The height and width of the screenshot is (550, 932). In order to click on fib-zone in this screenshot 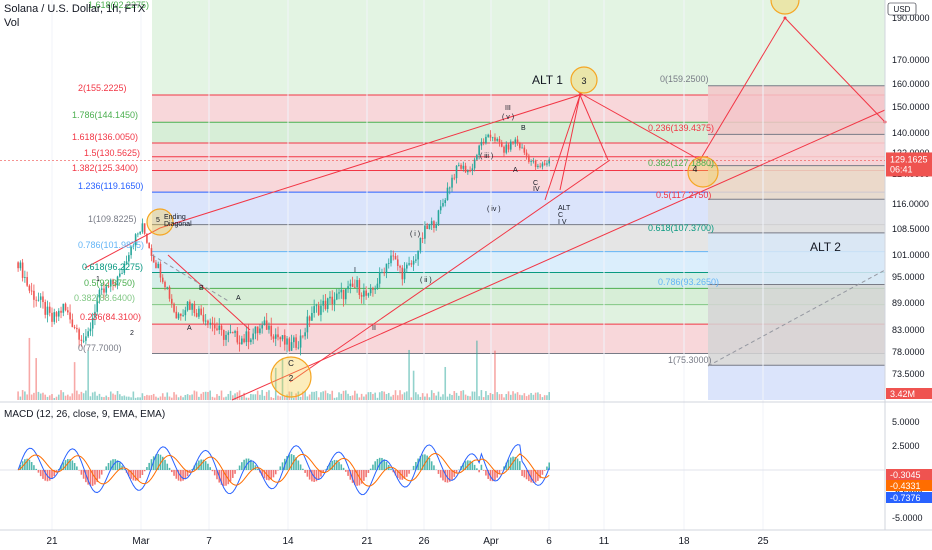, I will do `click(518, 314)`.